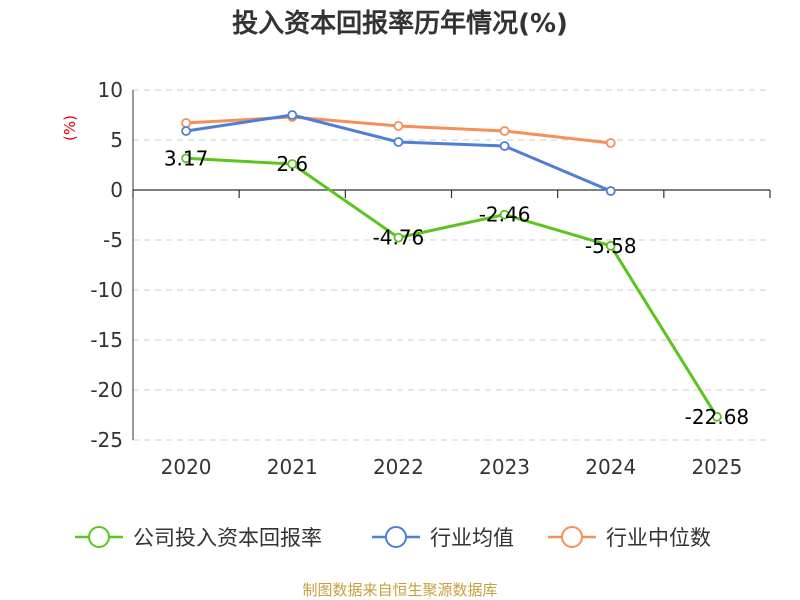 The width and height of the screenshot is (800, 600). I want to click on data-label: -22.68, so click(717, 417).